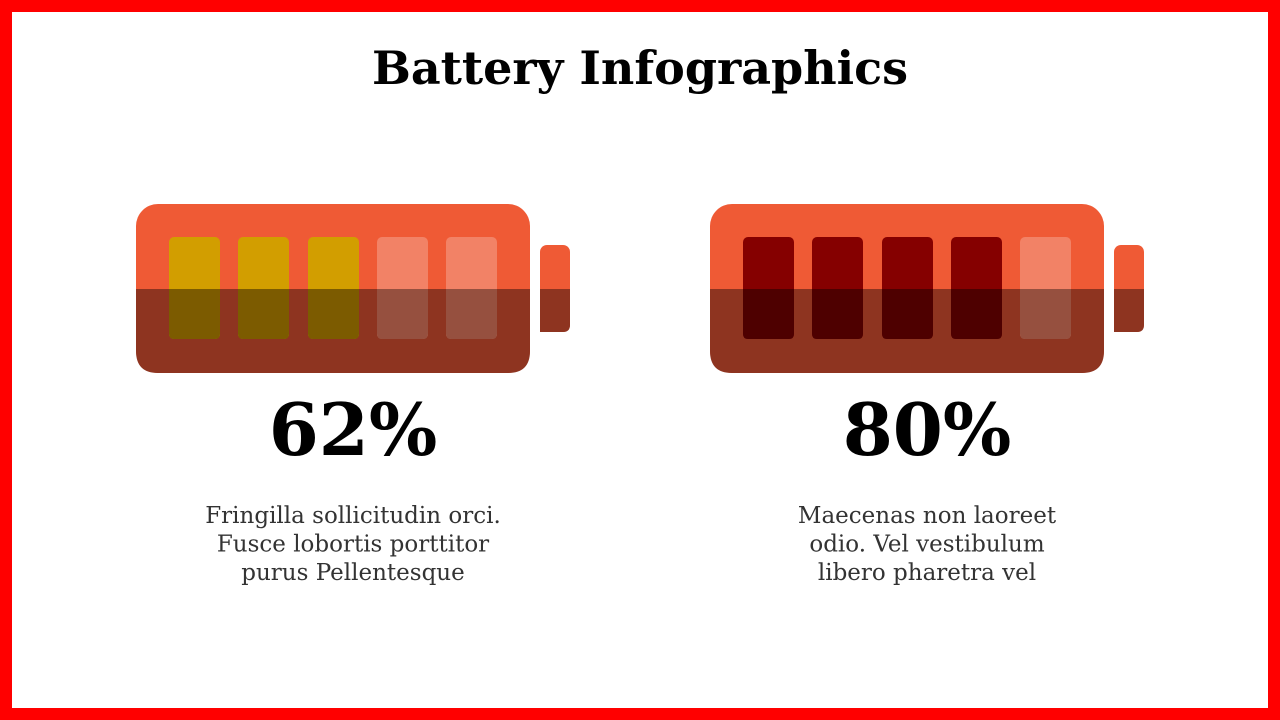  I want to click on battery-description: odio. Vel vestibulum, so click(926, 545).